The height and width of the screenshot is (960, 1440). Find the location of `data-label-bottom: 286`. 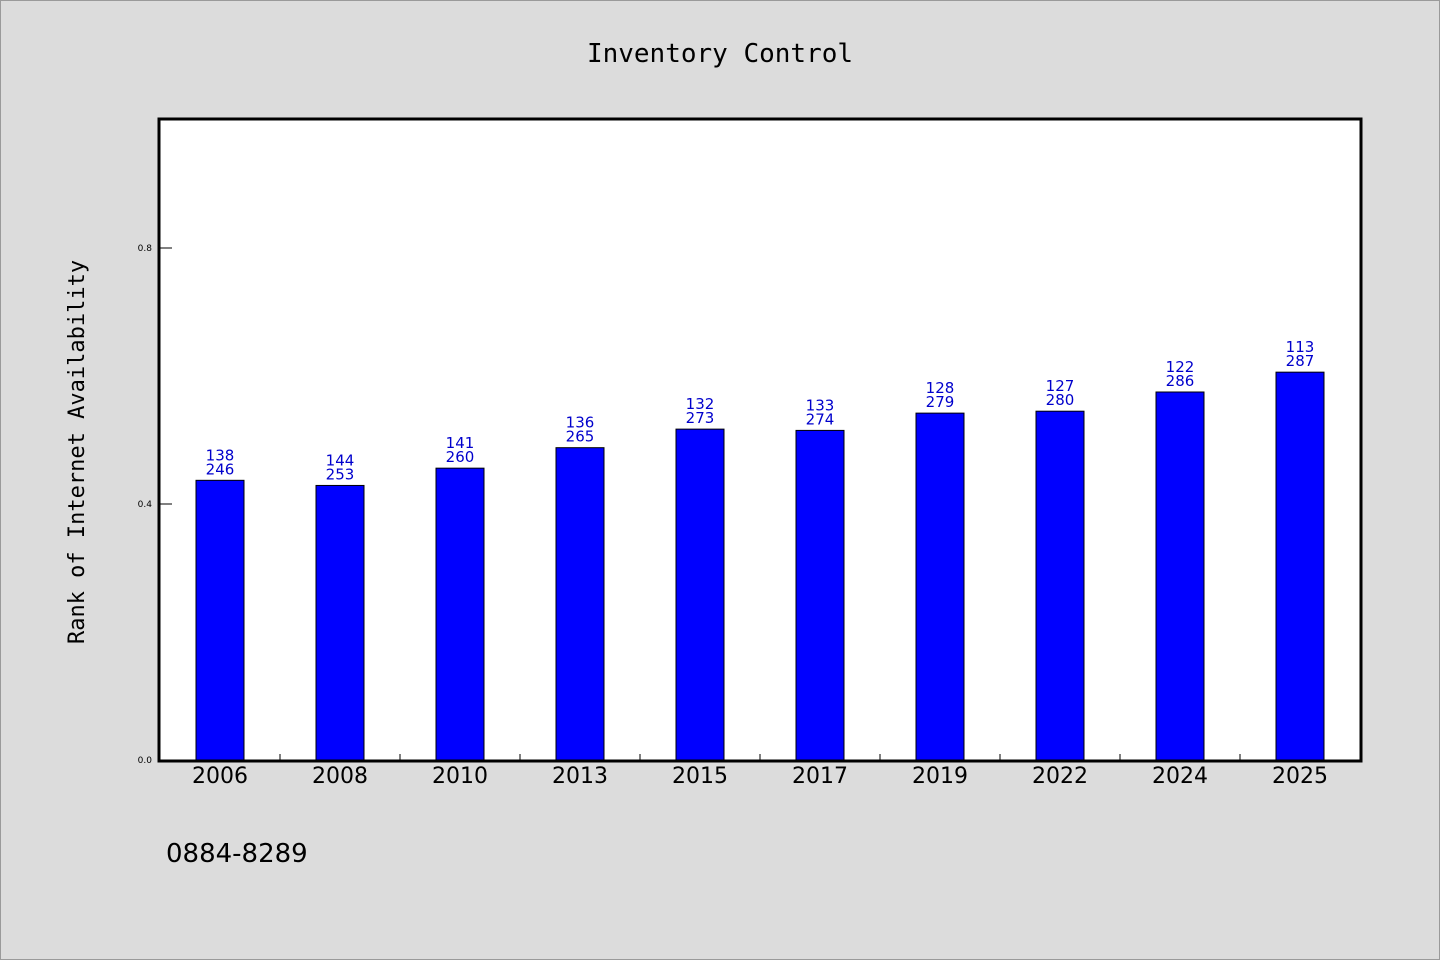

data-label-bottom: 286 is located at coordinates (1180, 381).